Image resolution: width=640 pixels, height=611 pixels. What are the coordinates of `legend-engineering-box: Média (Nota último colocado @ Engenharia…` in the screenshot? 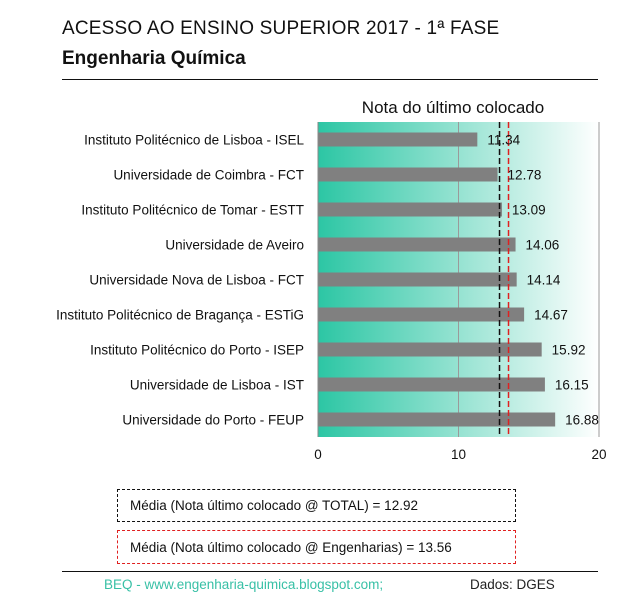 It's located at (316, 547).